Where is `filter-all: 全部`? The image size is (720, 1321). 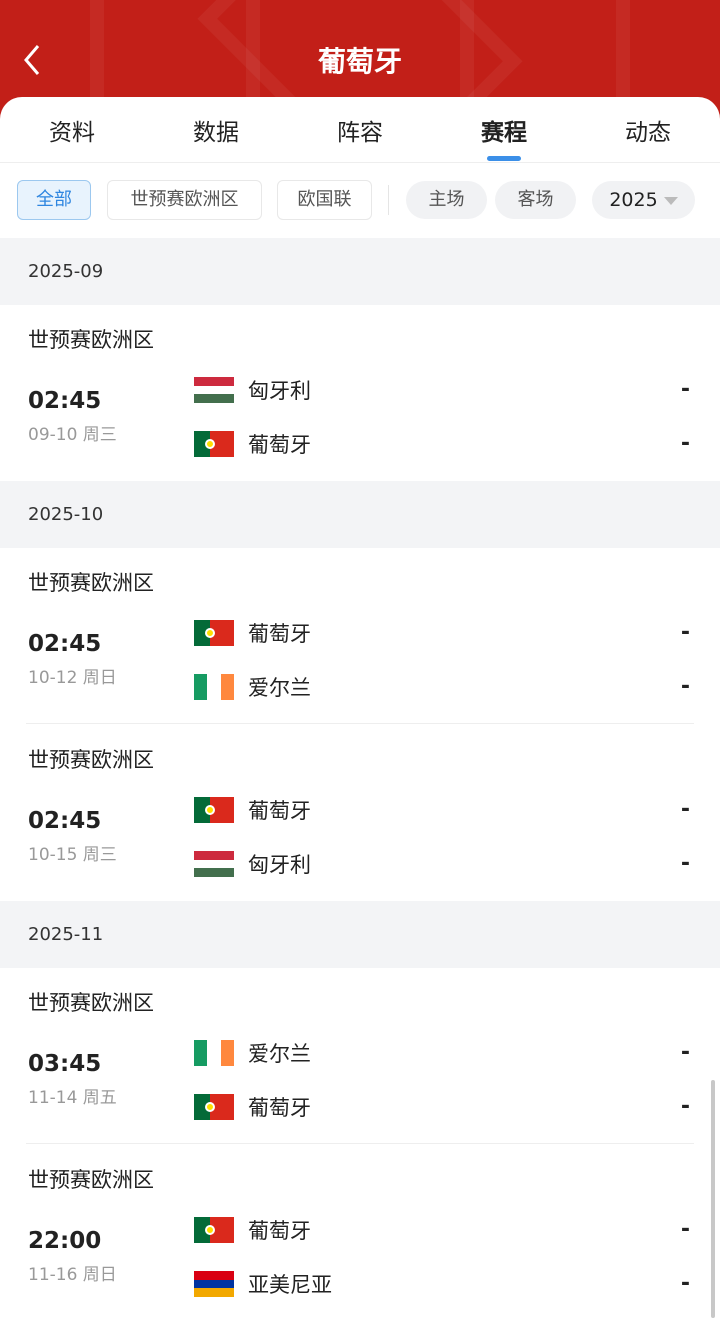
filter-all: 全部 is located at coordinates (54, 200).